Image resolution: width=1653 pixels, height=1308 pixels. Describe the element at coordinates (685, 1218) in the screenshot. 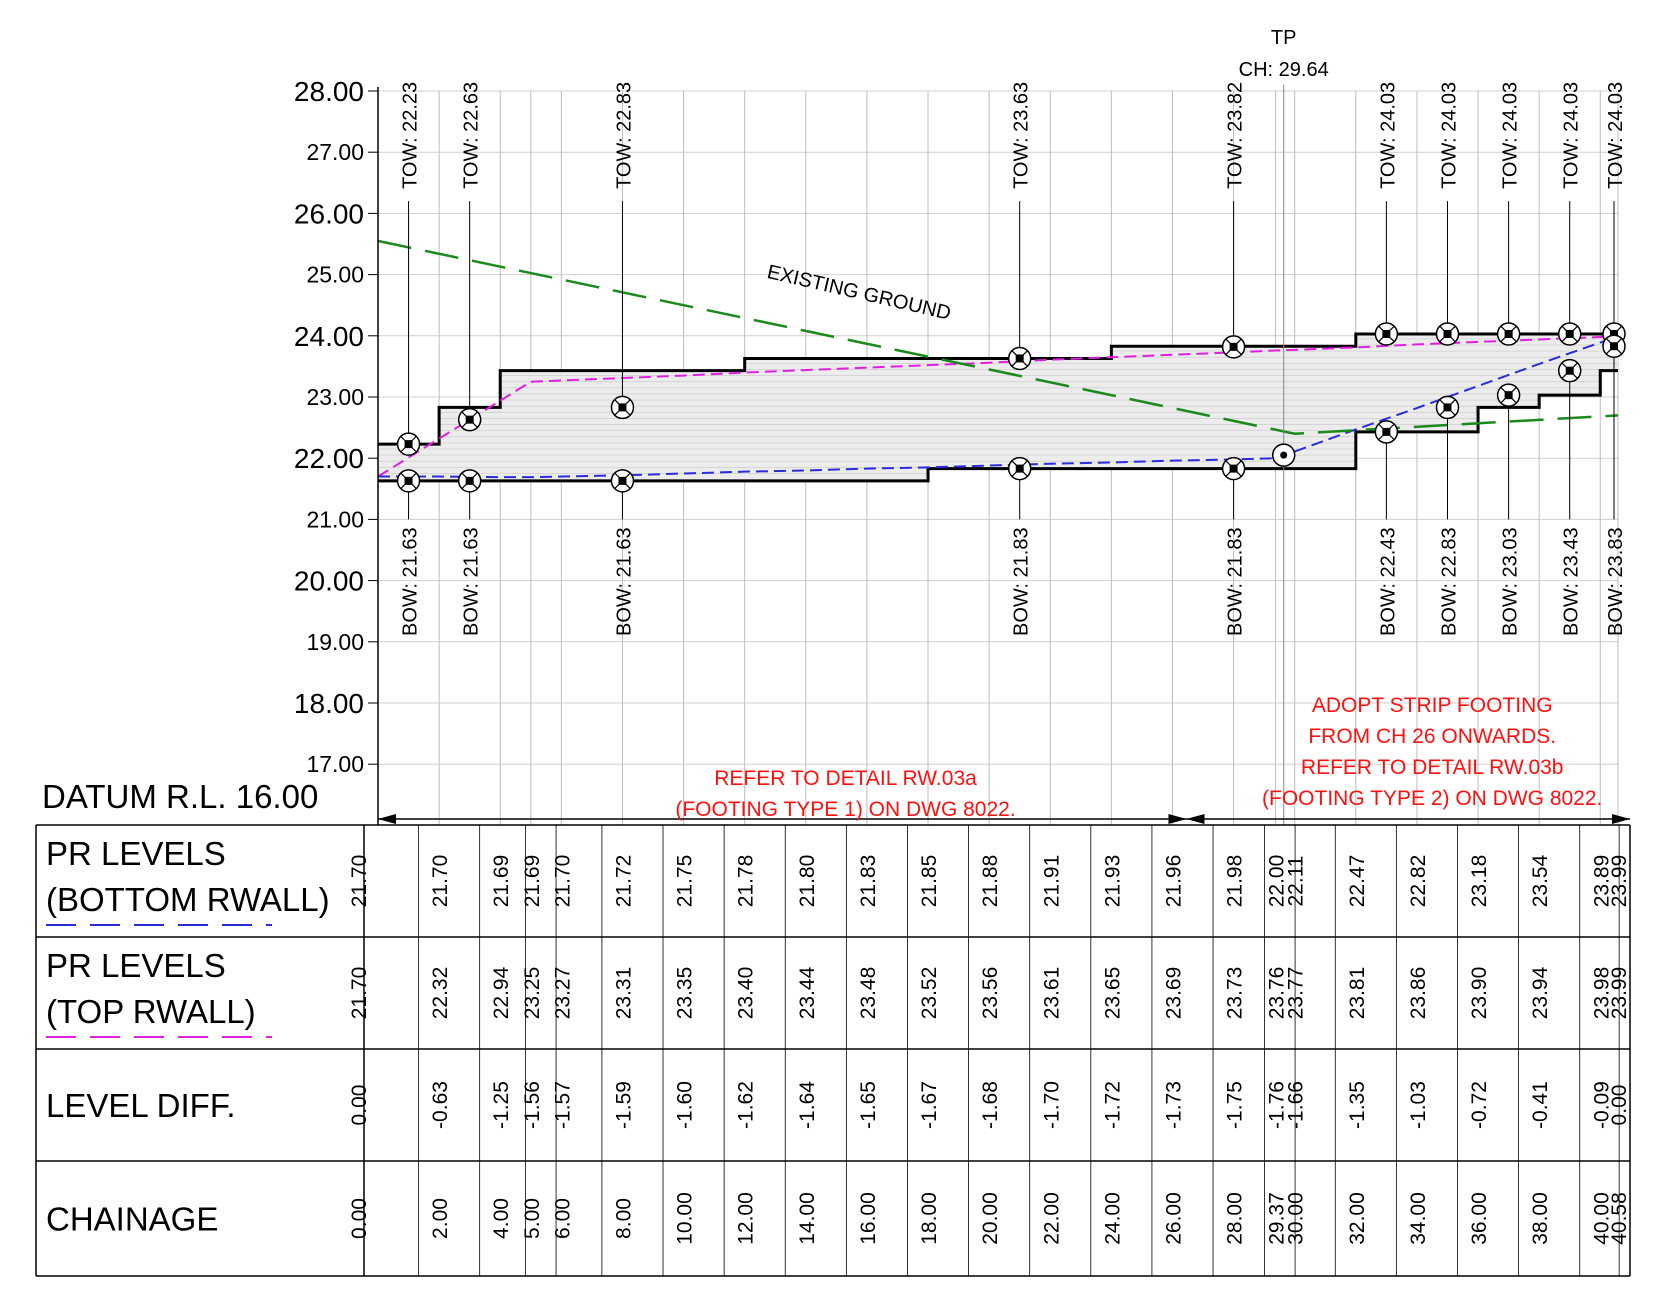

I see `table-cell-value: 10.00` at that location.